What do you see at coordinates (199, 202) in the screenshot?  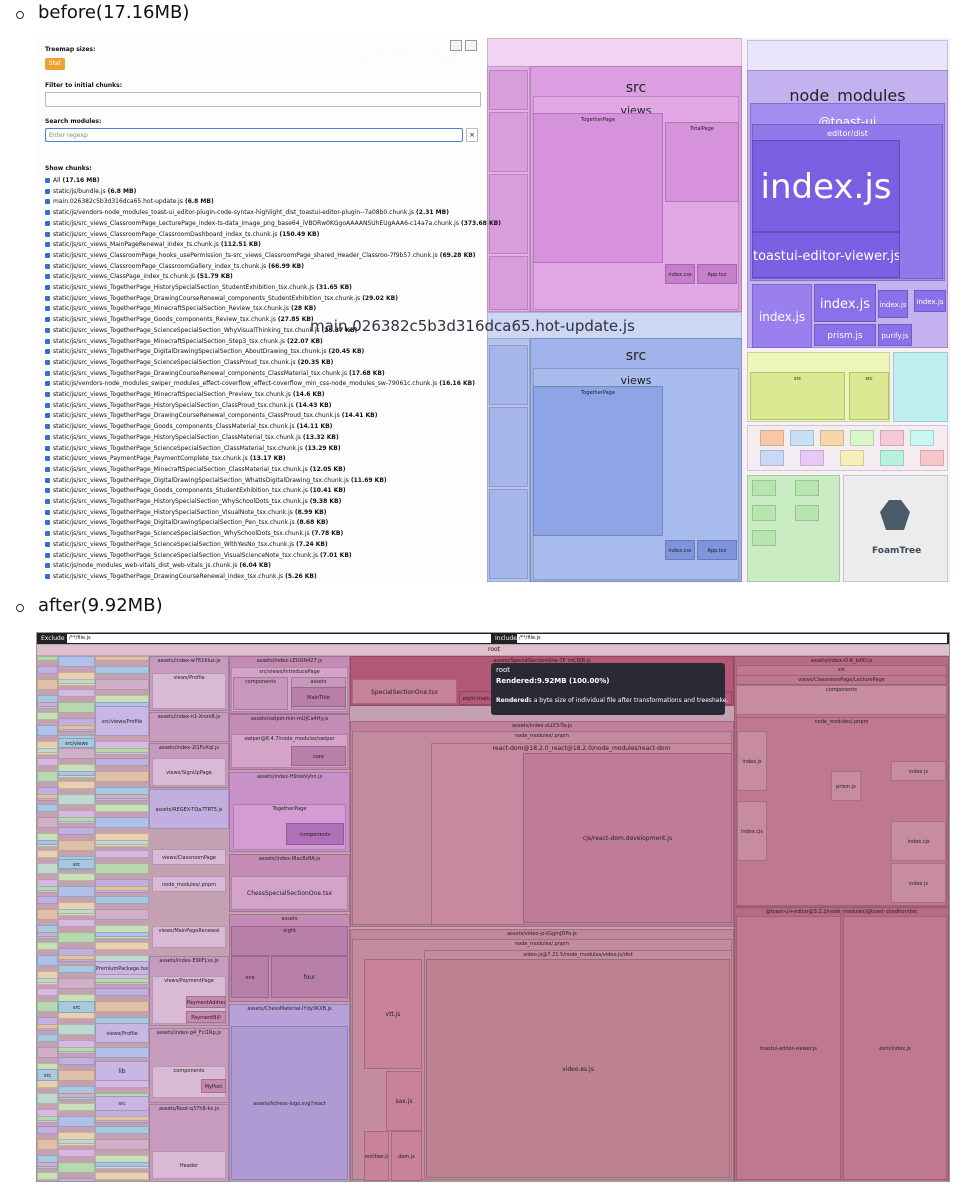 I see `chunk-size: (6.8 MB)` at bounding box center [199, 202].